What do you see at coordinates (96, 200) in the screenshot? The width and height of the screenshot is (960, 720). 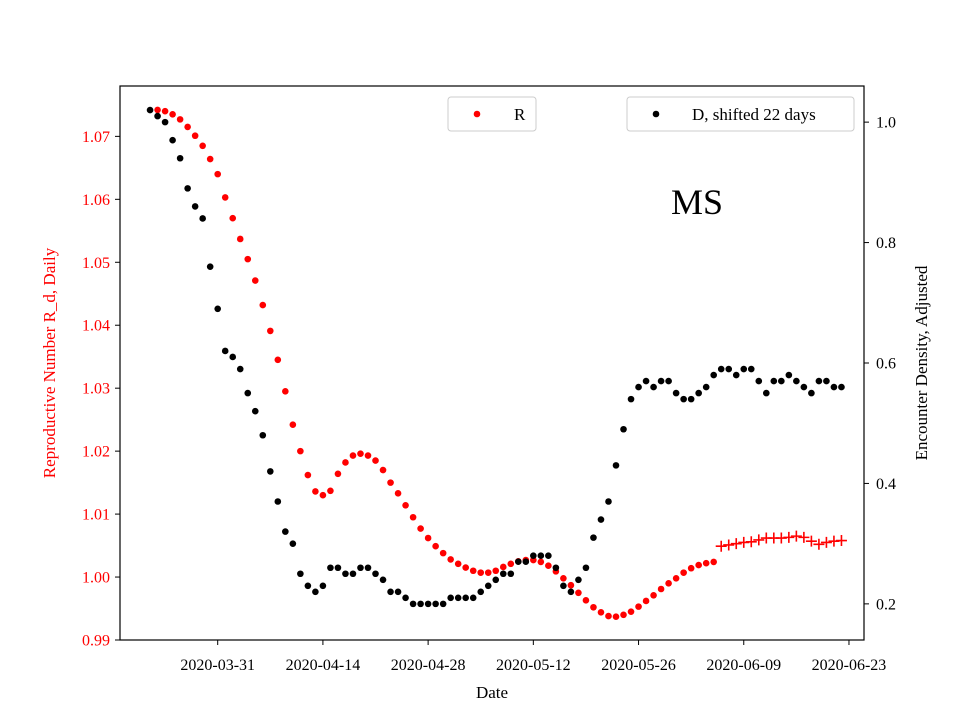 I see `left-y-tick-label: 1.06` at bounding box center [96, 200].